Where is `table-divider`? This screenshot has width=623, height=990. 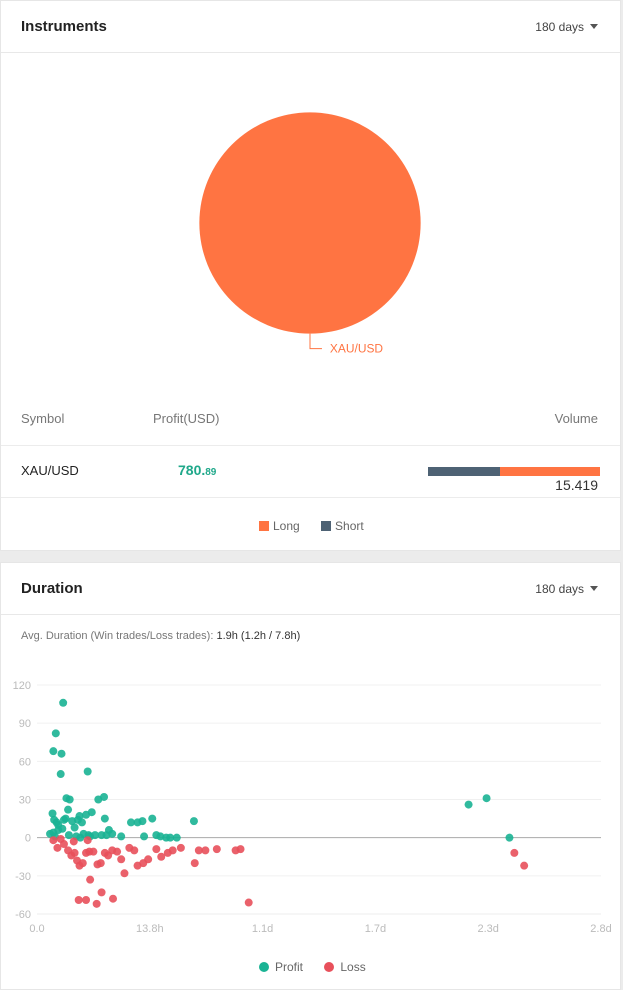
table-divider is located at coordinates (310, 445).